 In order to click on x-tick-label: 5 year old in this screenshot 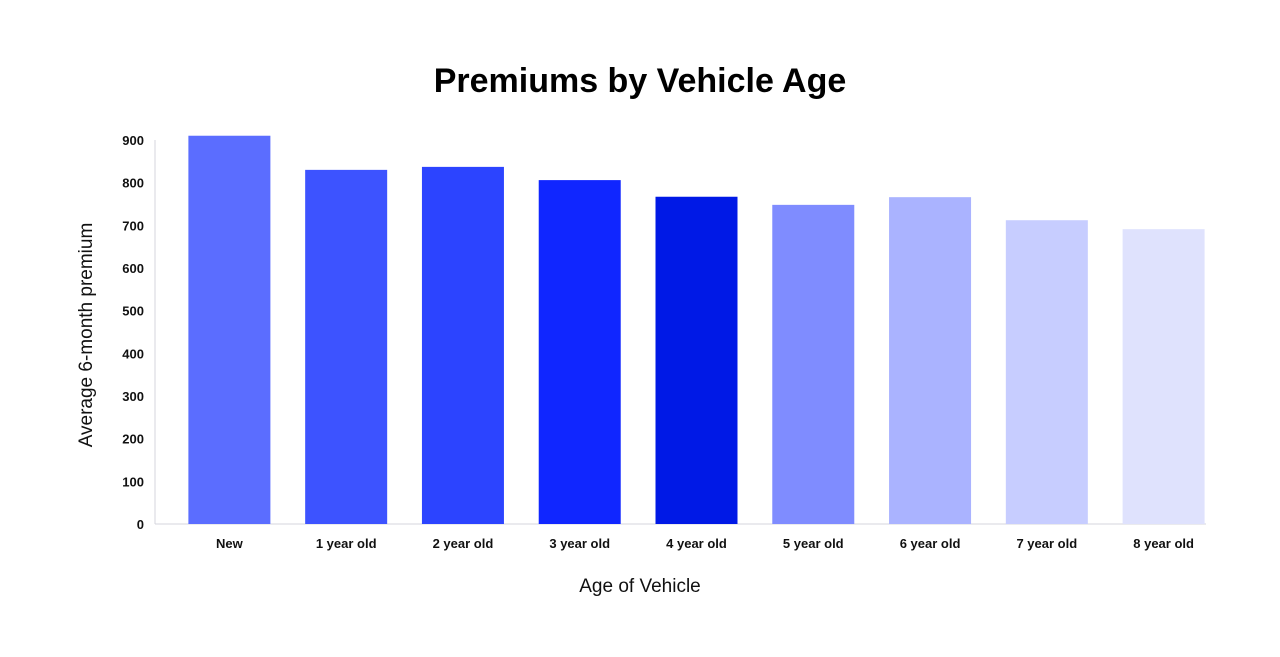, I will do `click(813, 543)`.